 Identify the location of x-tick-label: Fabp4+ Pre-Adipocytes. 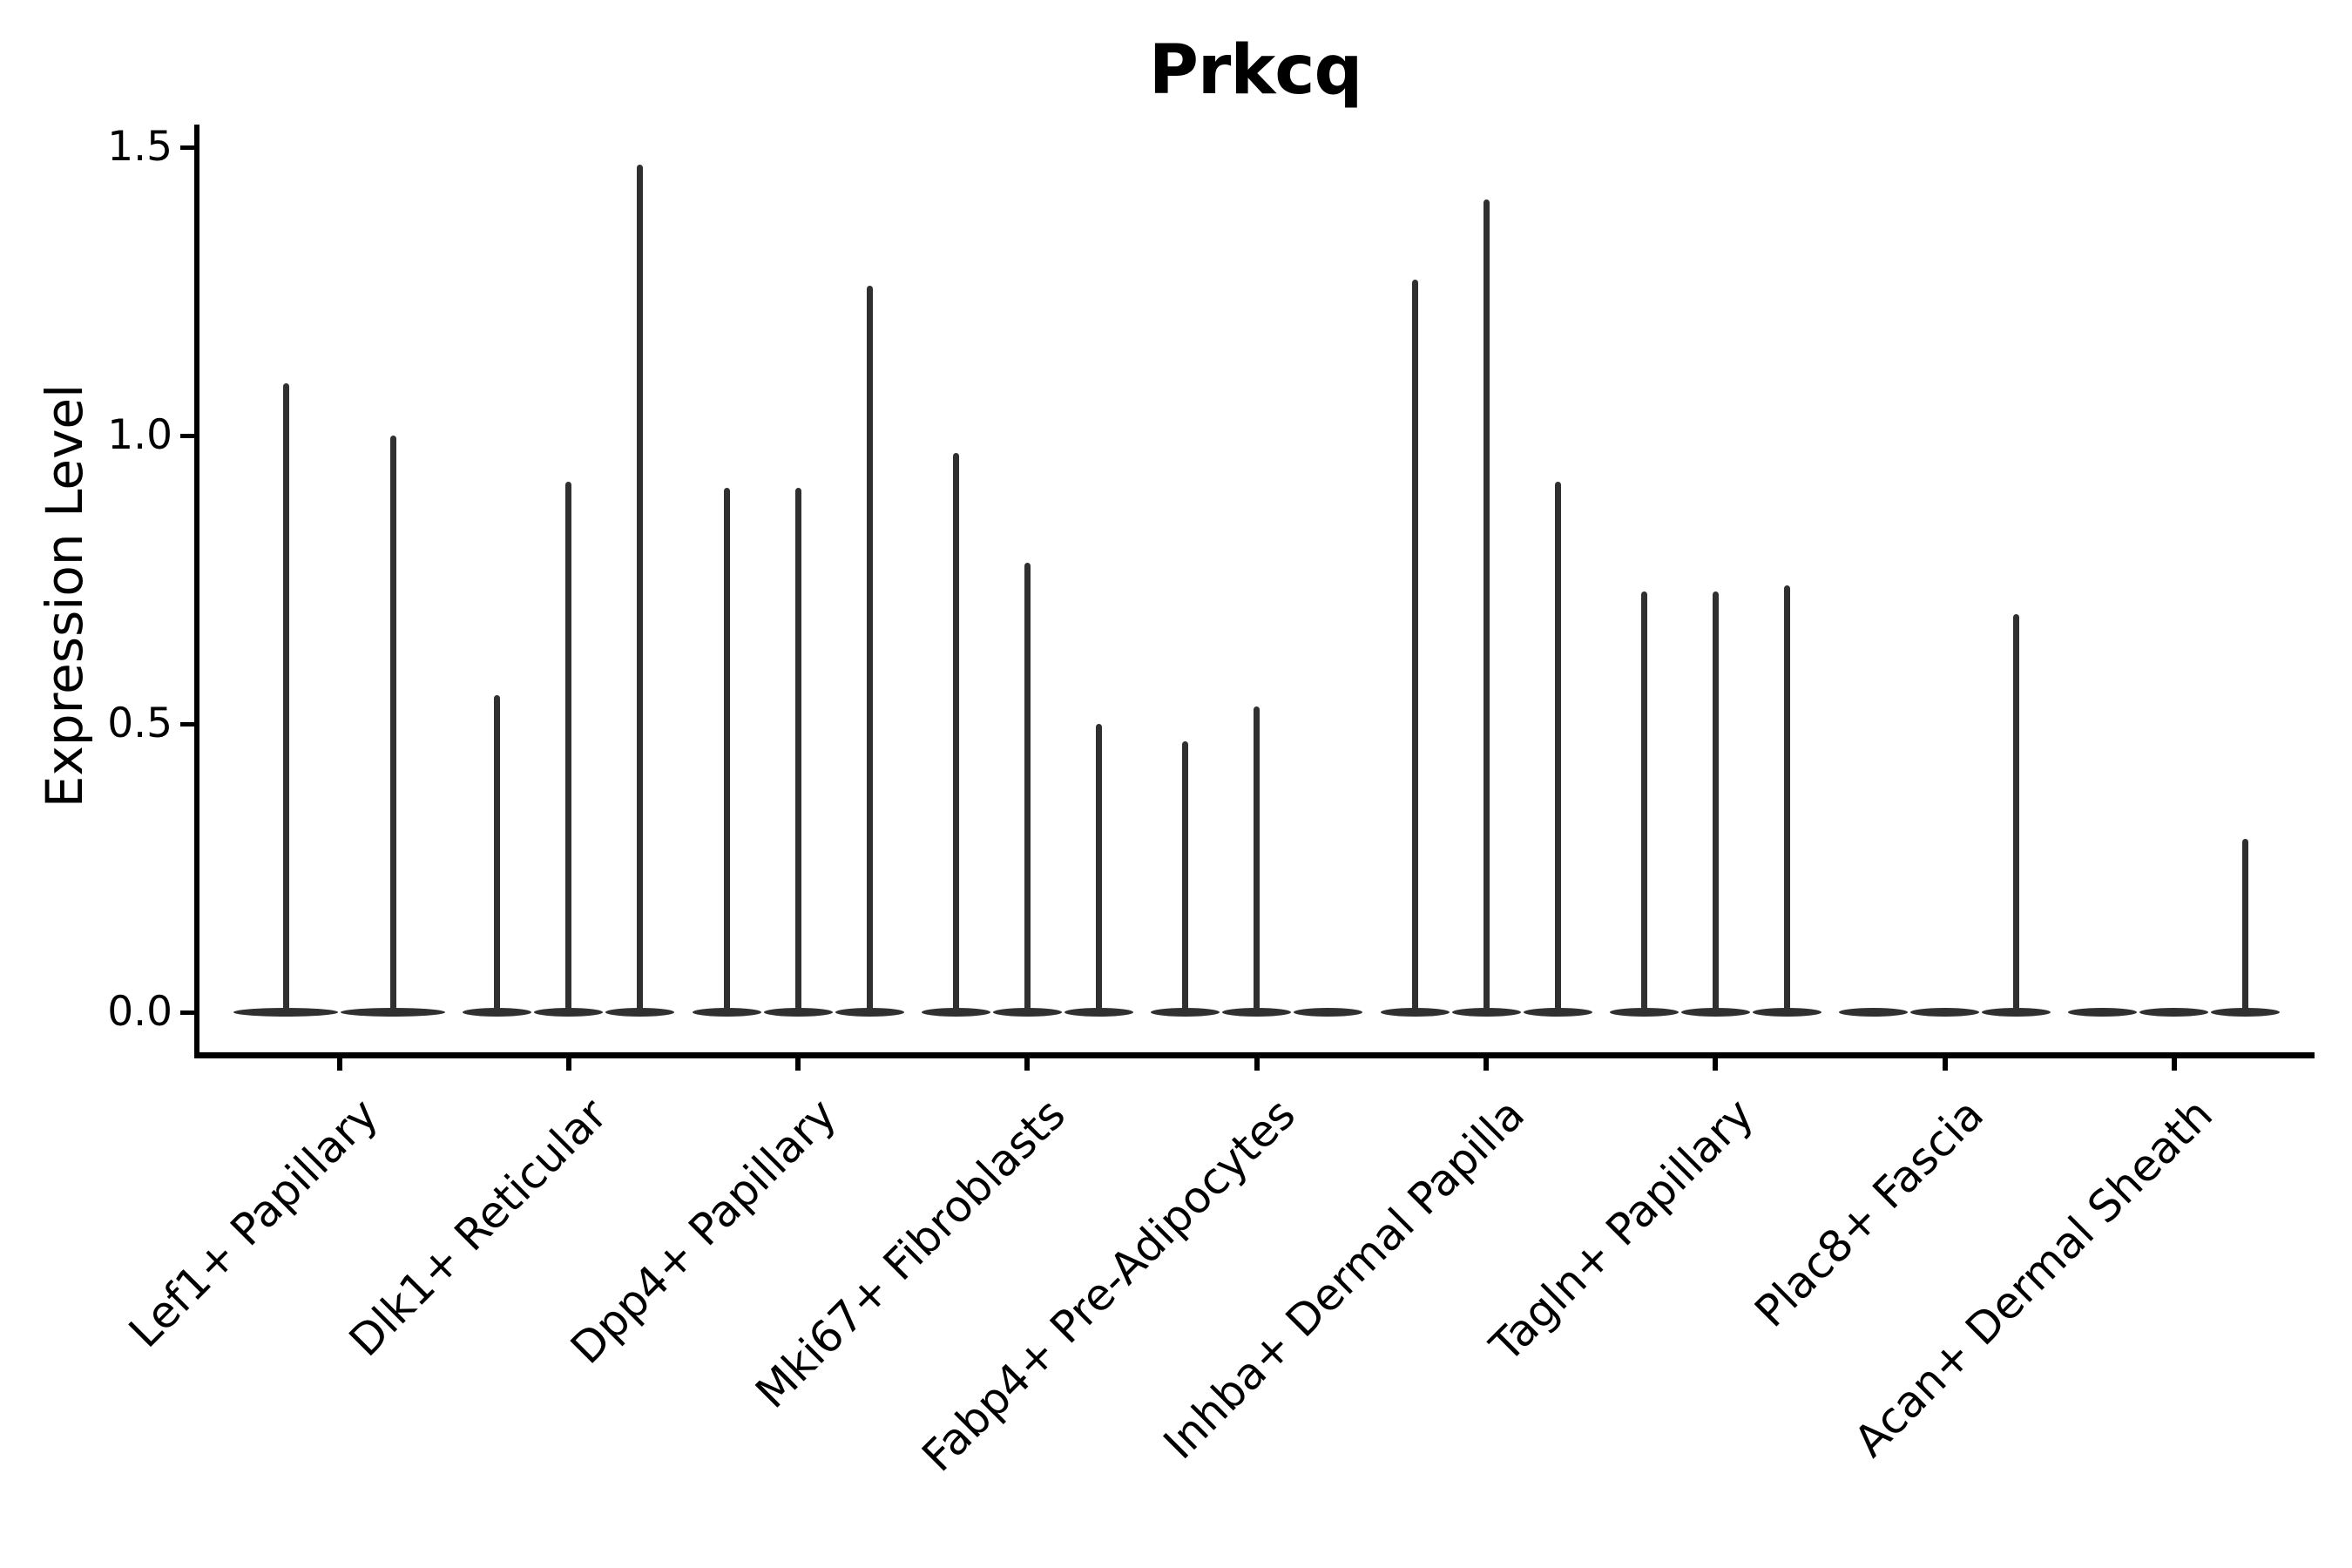
(1108, 1285).